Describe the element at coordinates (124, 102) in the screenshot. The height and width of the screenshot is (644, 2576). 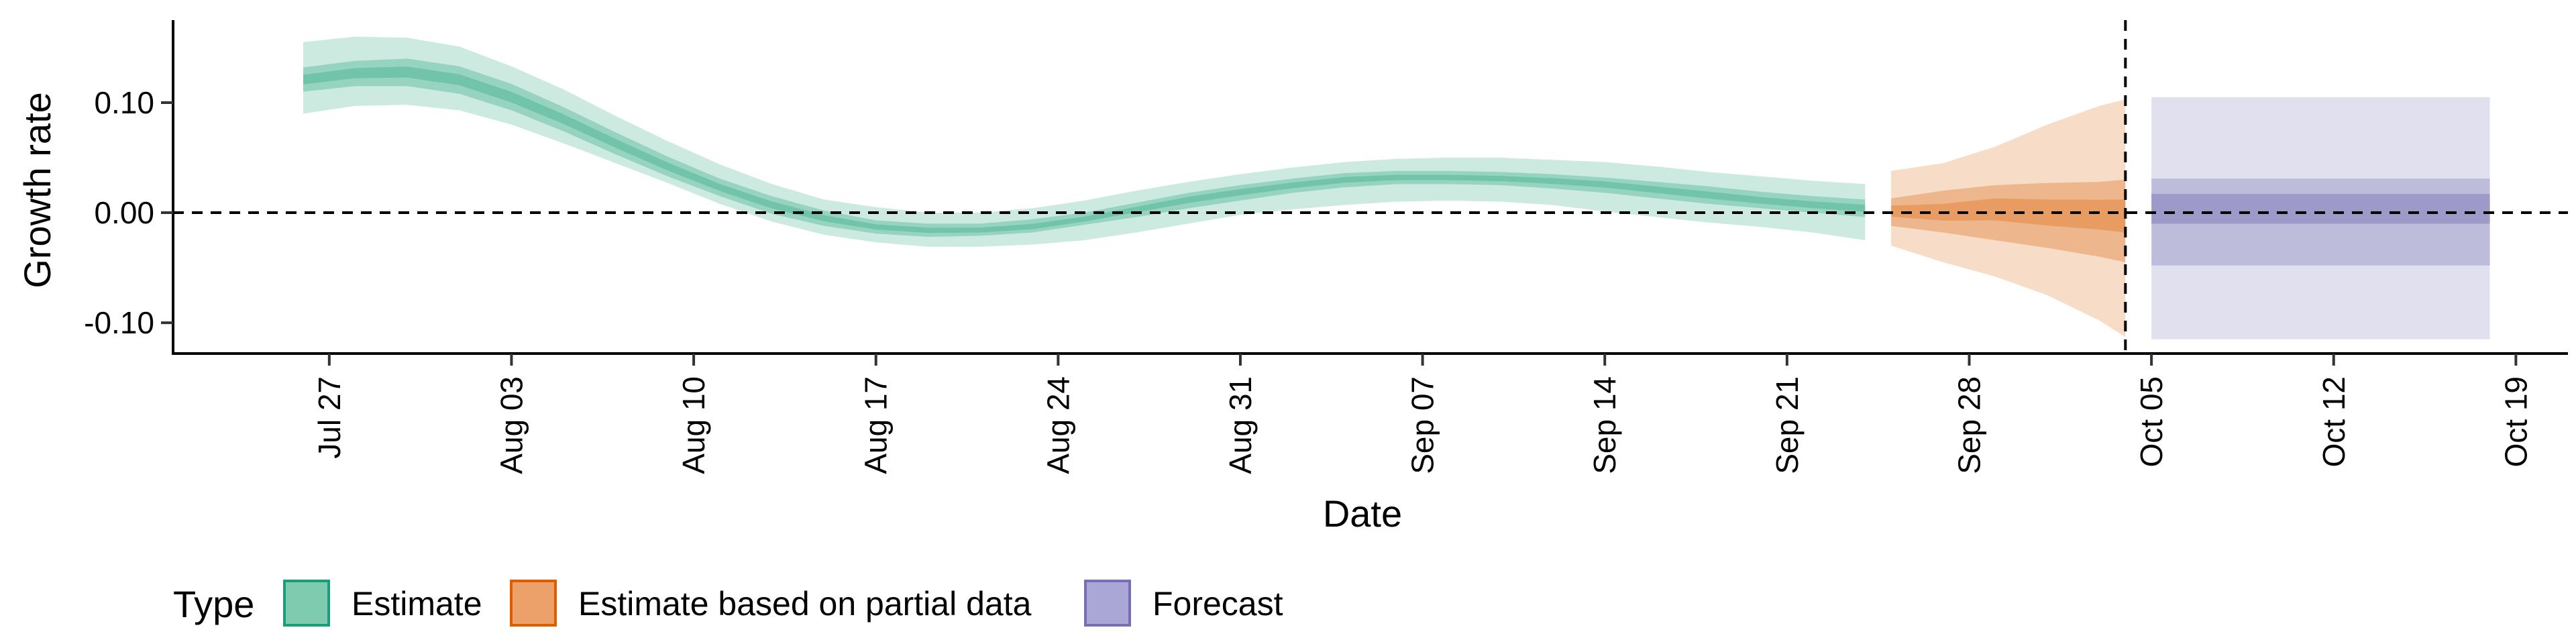
I see `y-tick-label: 0.10` at that location.